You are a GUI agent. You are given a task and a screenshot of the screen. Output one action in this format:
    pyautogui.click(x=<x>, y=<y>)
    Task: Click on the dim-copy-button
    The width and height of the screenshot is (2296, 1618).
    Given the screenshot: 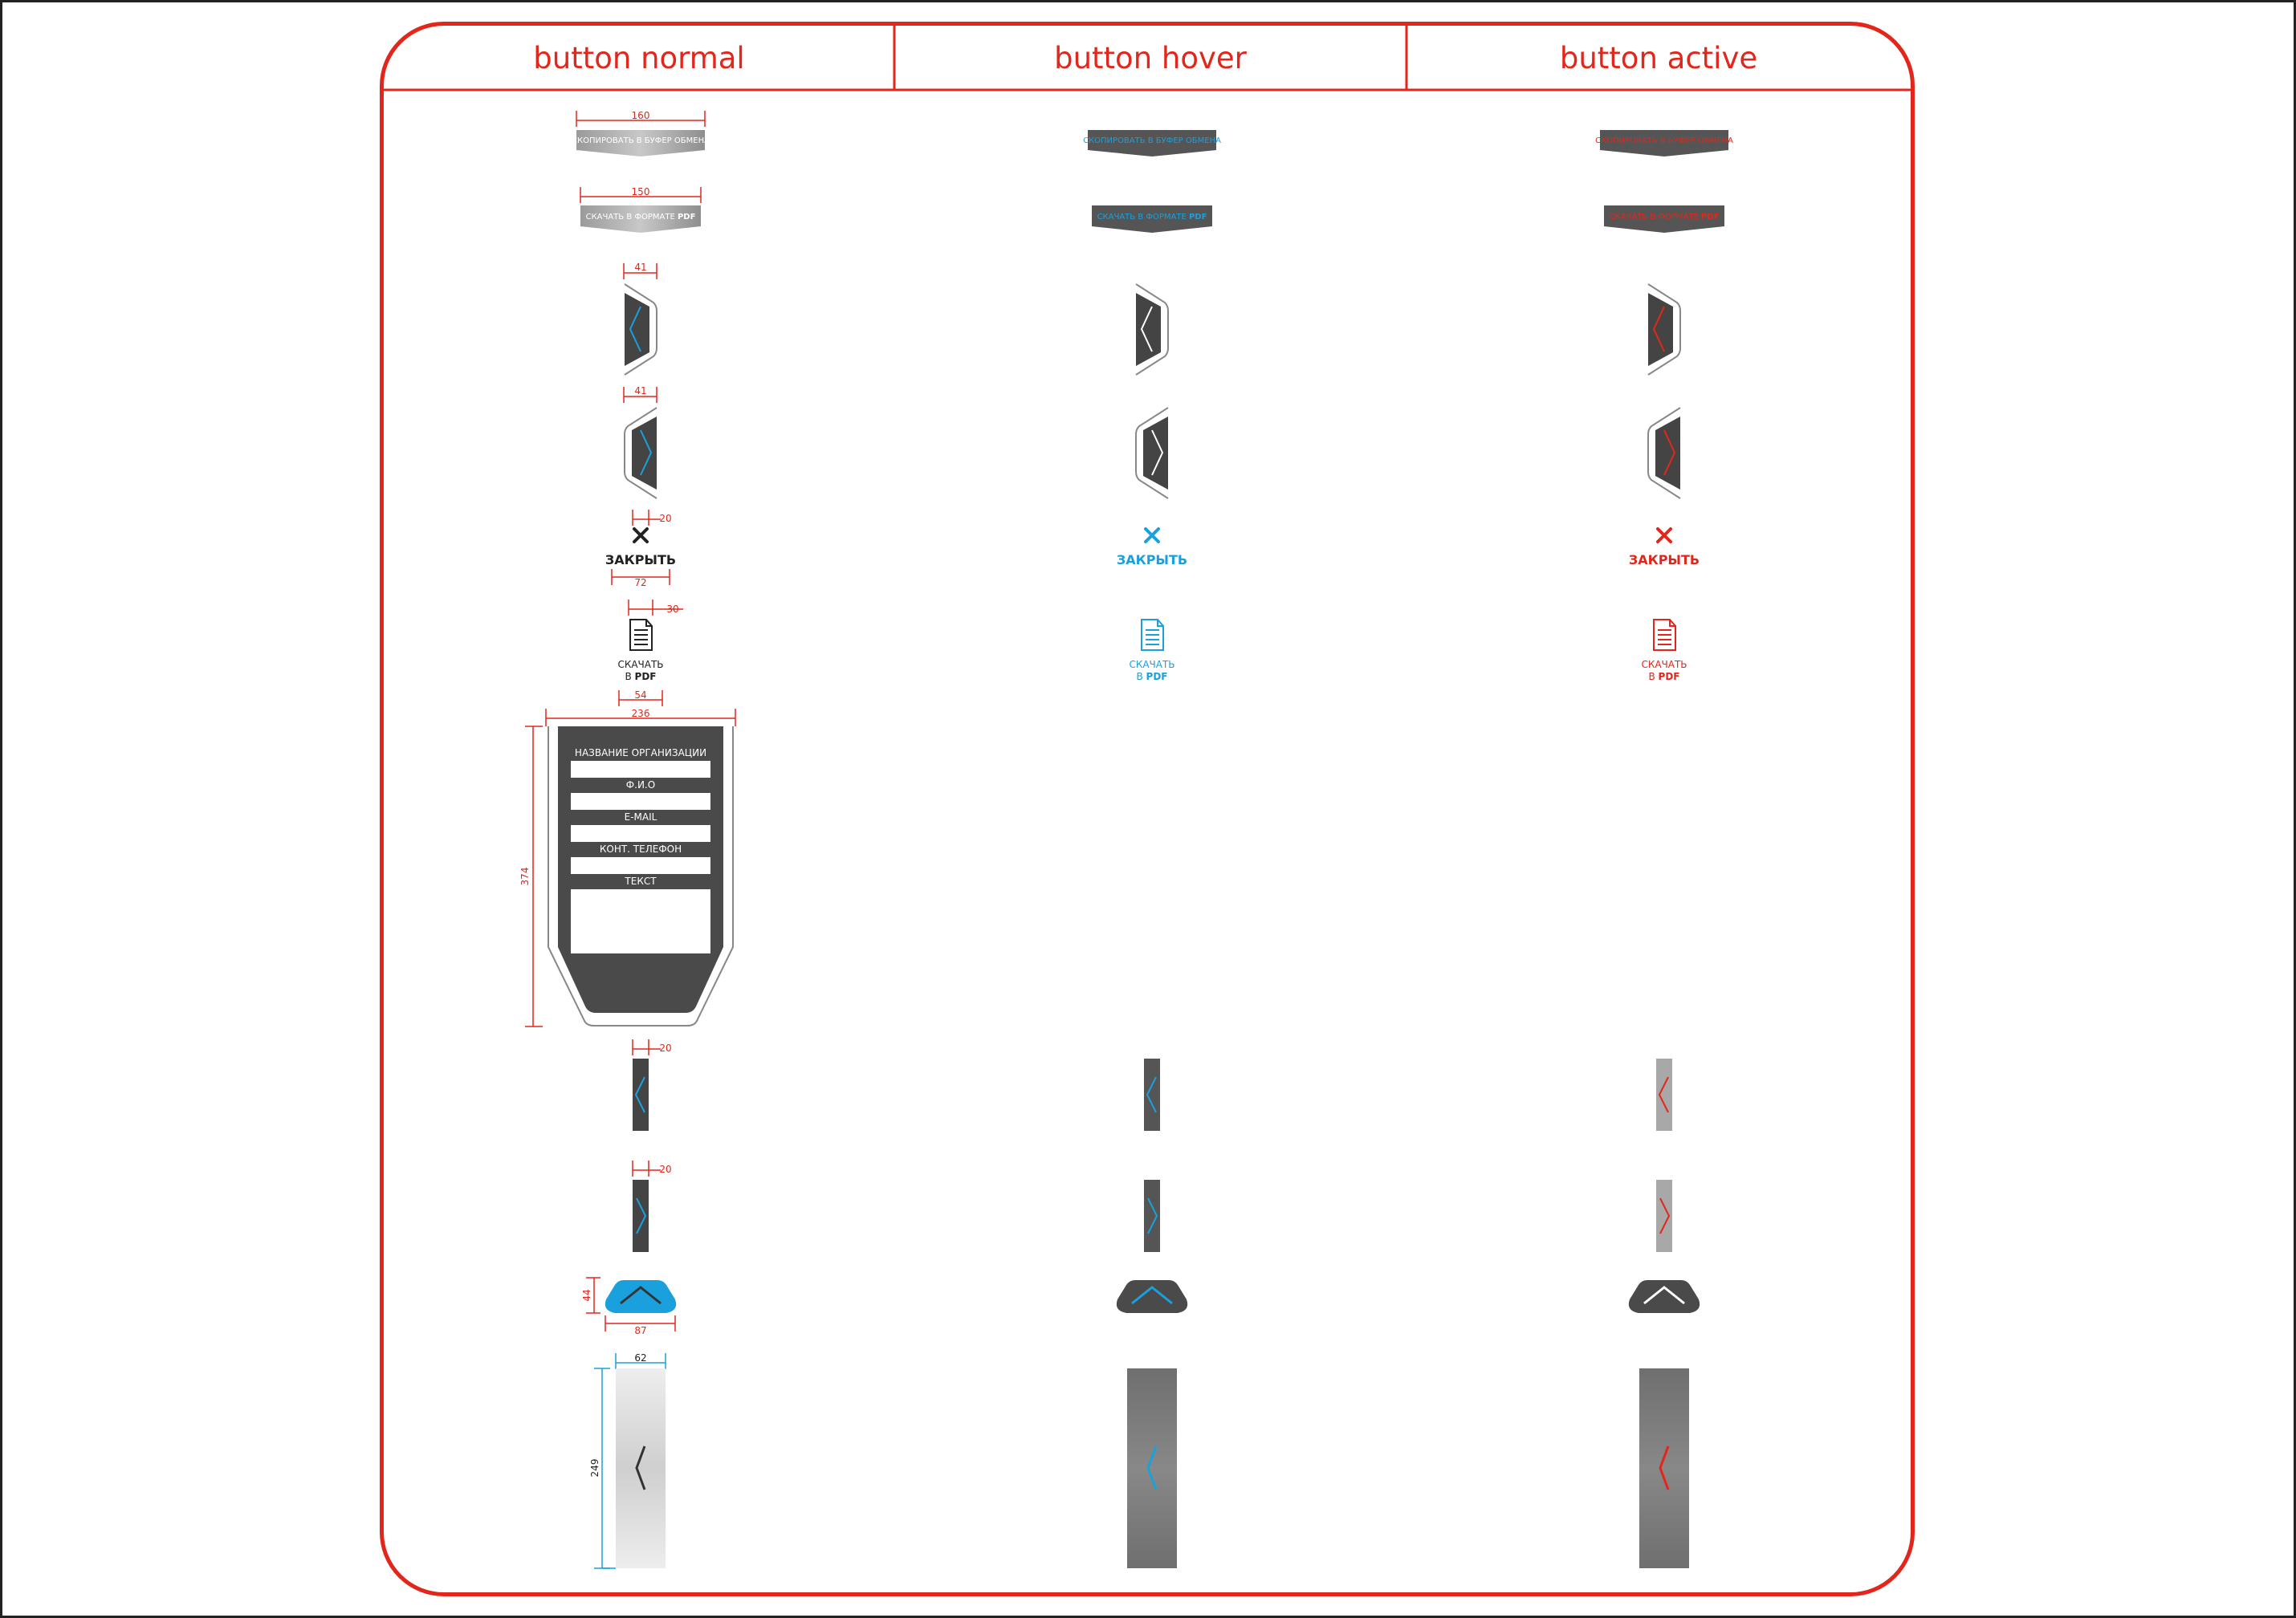 What is the action you would take?
    pyautogui.click(x=641, y=119)
    